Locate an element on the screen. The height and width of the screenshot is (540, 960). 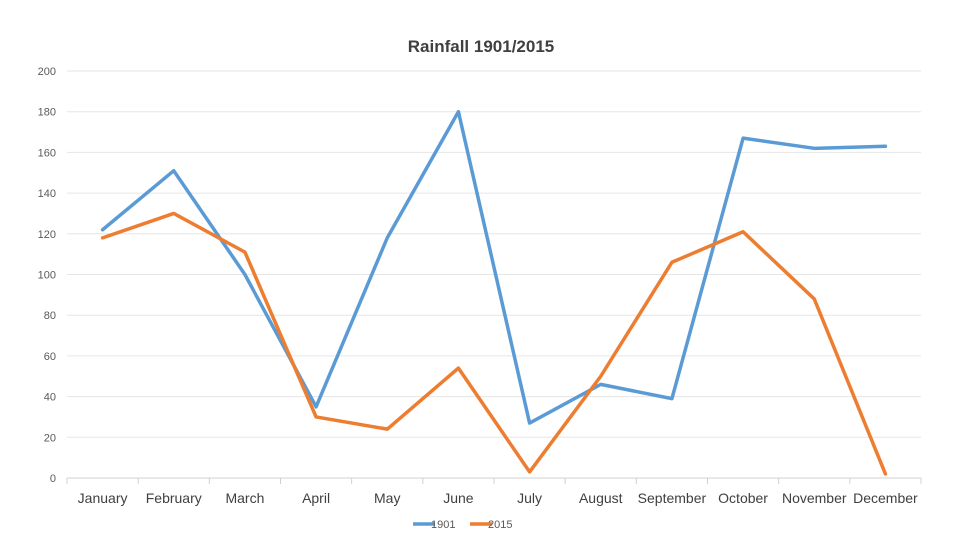
y-tick-label: 100 is located at coordinates (47, 276).